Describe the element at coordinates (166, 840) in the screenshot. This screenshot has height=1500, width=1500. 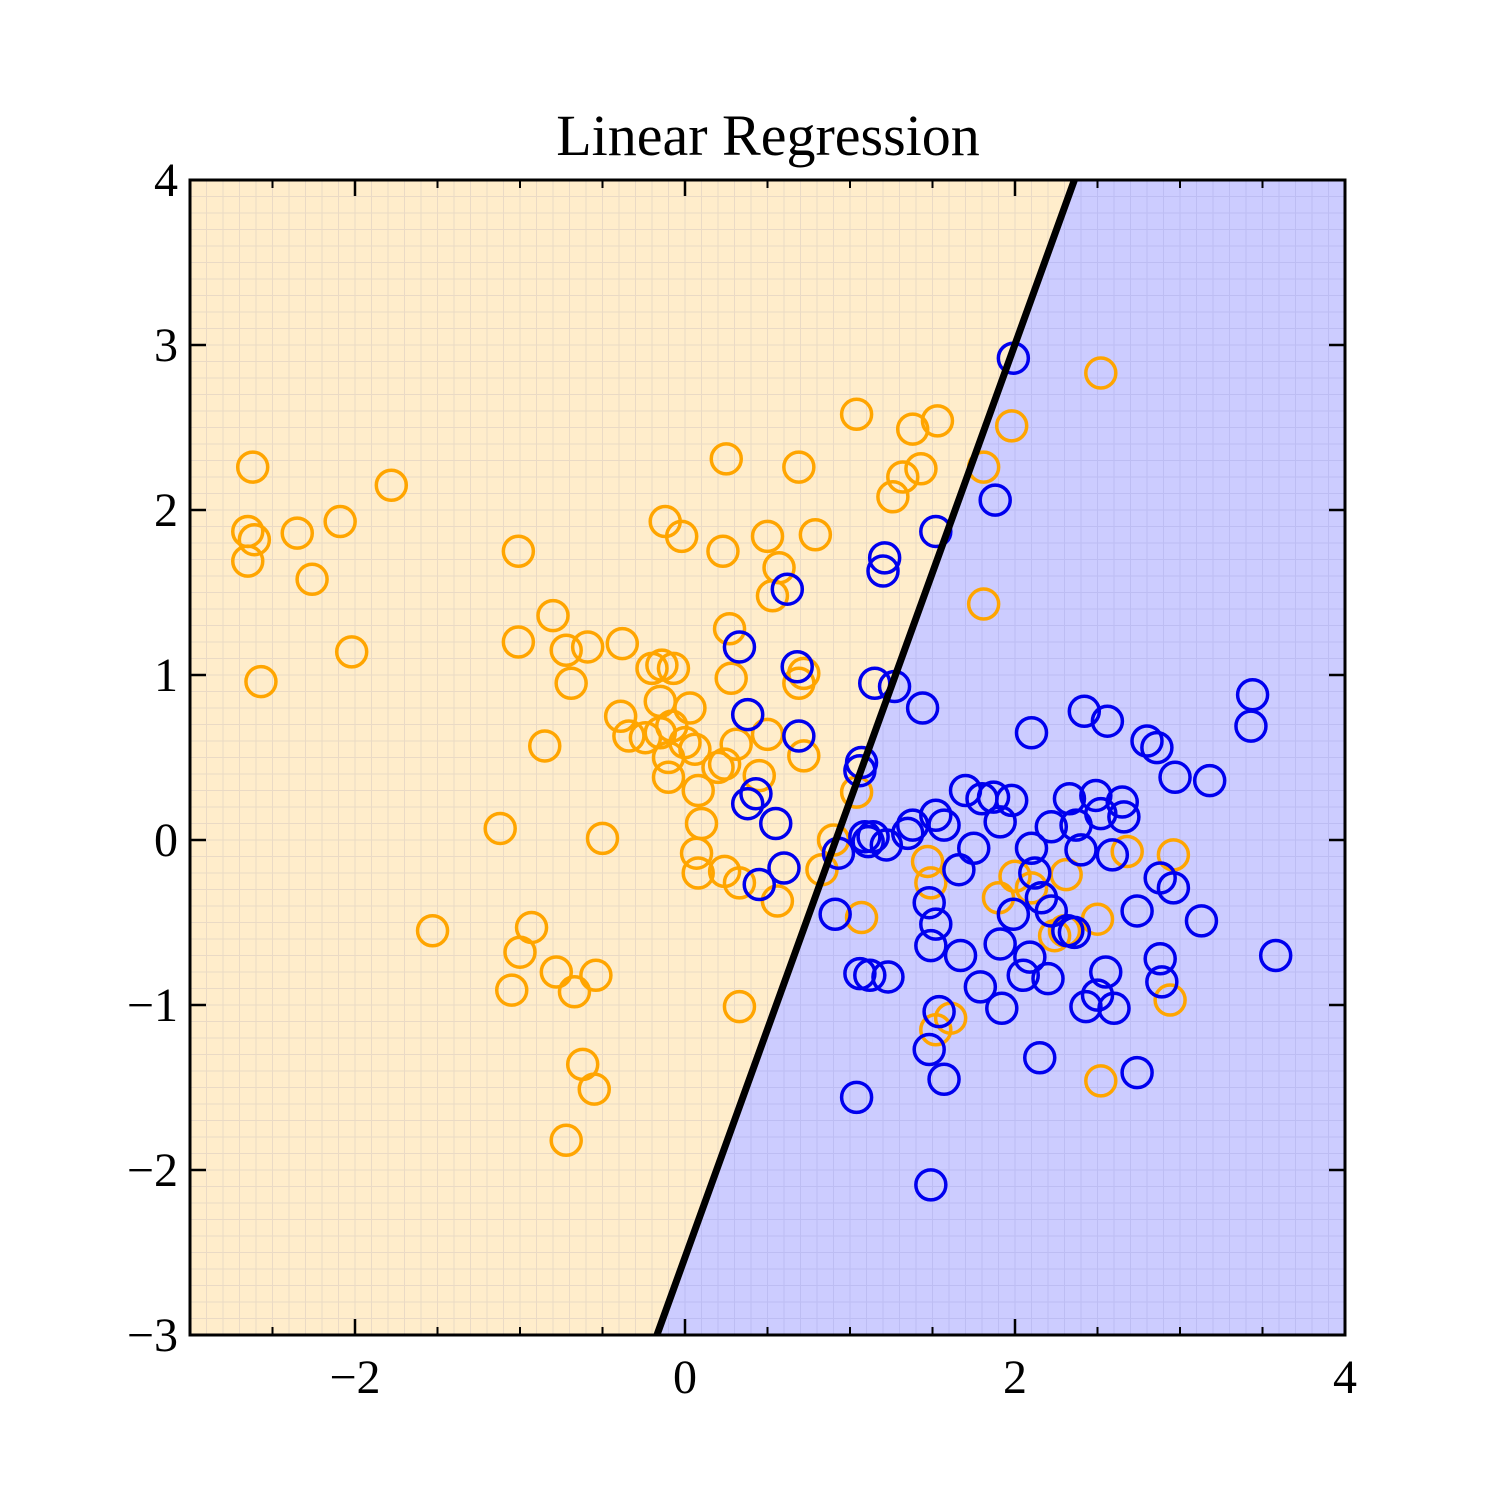
I see `y-tick-label: 0` at that location.